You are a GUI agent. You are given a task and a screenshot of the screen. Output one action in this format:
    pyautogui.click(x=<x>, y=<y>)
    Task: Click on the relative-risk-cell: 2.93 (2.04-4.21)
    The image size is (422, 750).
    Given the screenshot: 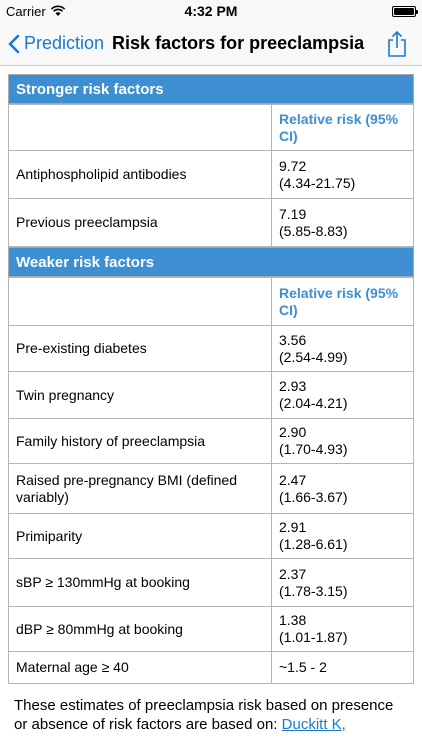 What is the action you would take?
    pyautogui.click(x=342, y=395)
    